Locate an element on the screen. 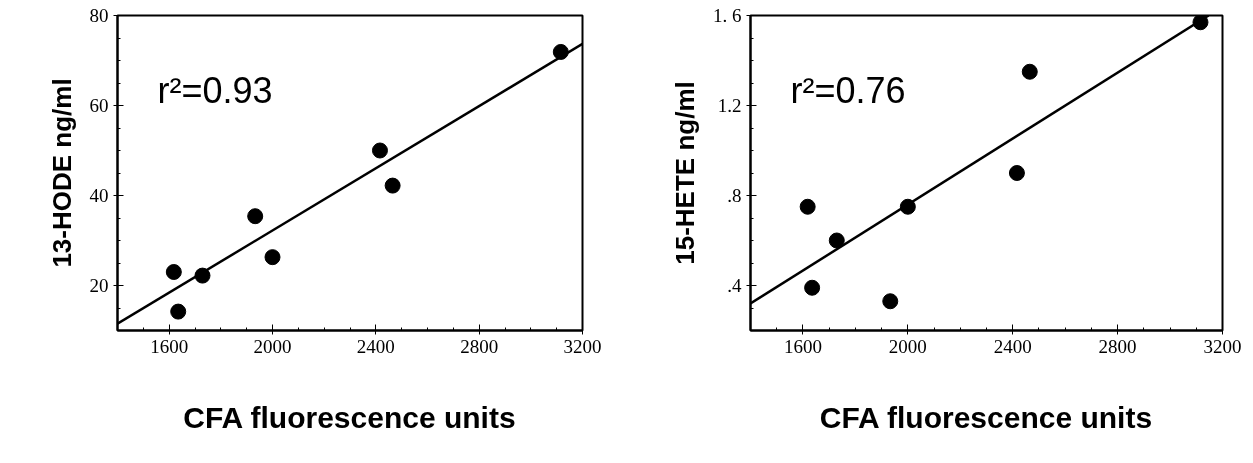 This screenshot has height=463, width=1253. y-tick-label: 1. 6 is located at coordinates (727, 15).